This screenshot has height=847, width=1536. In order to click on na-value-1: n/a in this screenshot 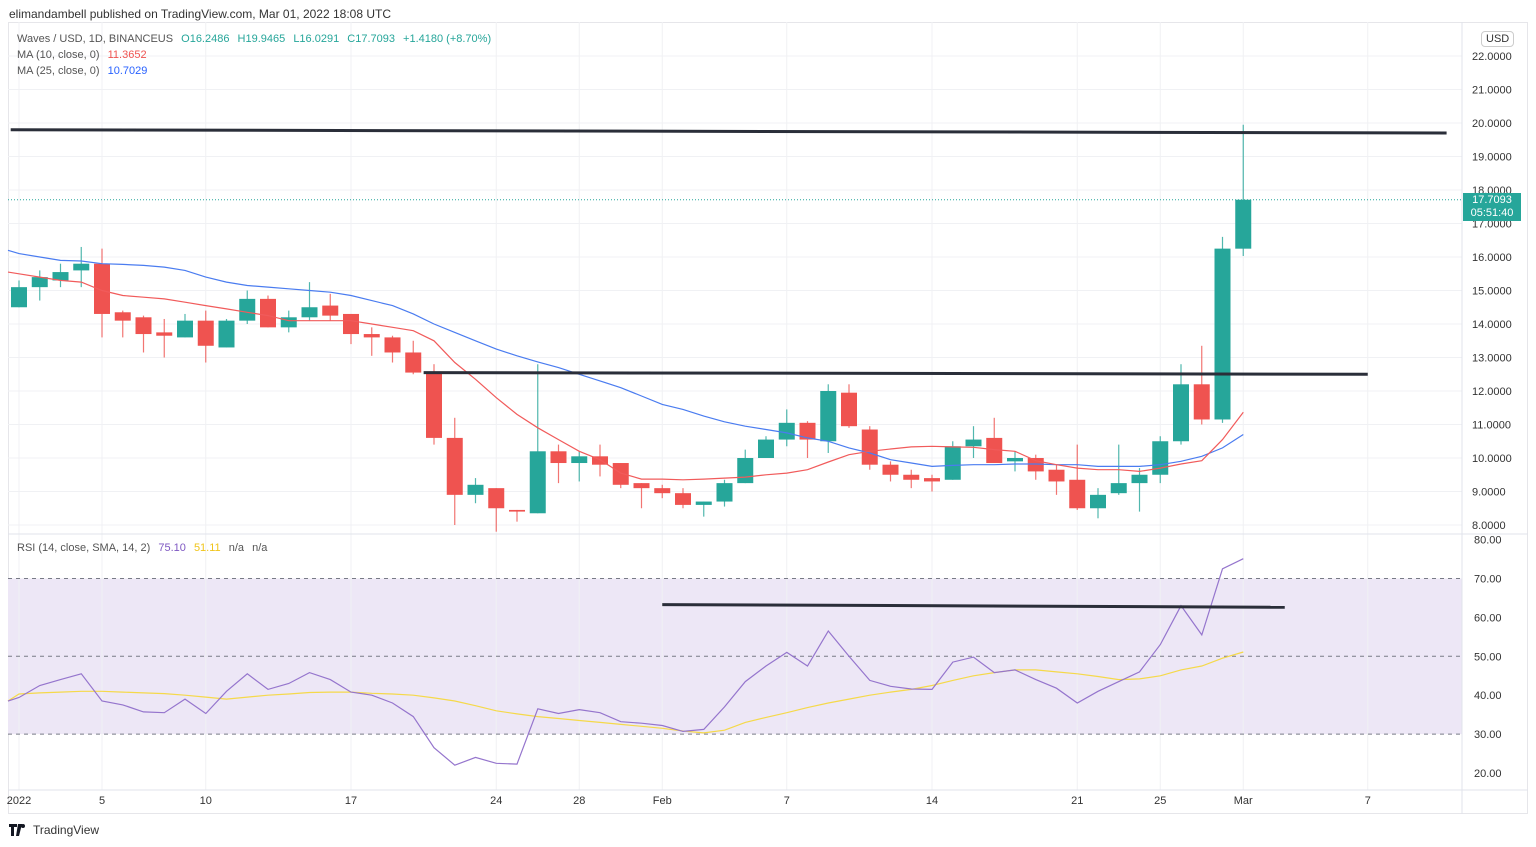, I will do `click(236, 548)`.